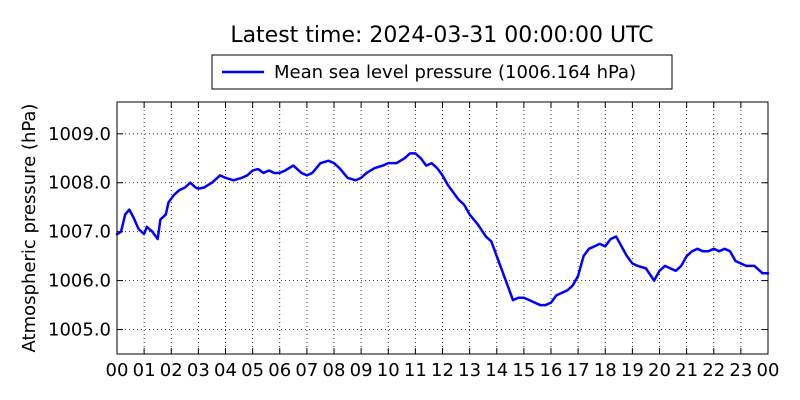 Image resolution: width=800 pixels, height=400 pixels. What do you see at coordinates (79, 134) in the screenshot?
I see `y-tick-label: 1009.0` at bounding box center [79, 134].